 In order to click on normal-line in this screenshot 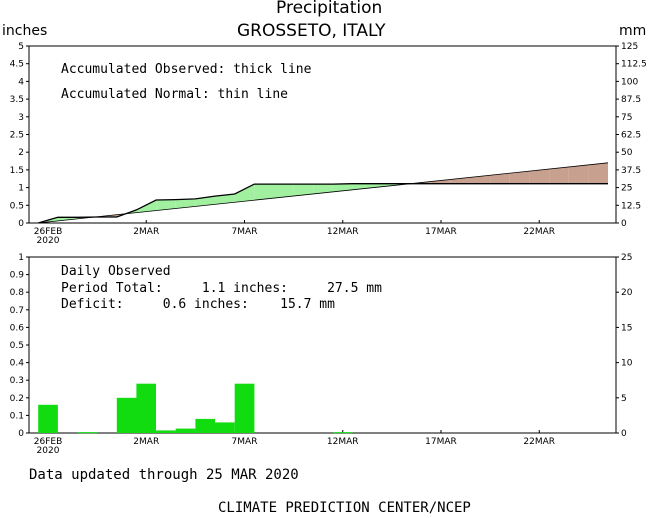, I will do `click(323, 193)`.